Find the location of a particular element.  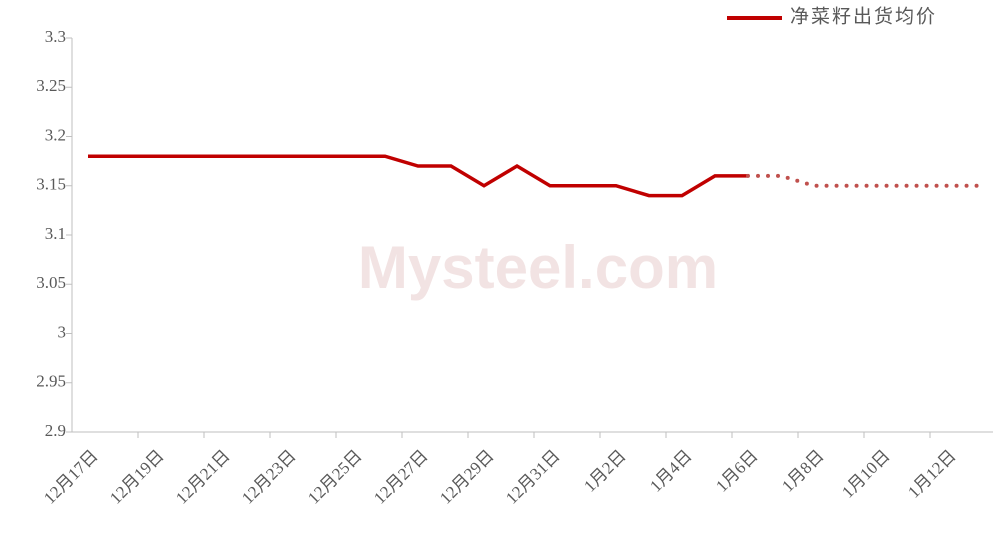

y-tick-label: 3.05 is located at coordinates (51, 282).